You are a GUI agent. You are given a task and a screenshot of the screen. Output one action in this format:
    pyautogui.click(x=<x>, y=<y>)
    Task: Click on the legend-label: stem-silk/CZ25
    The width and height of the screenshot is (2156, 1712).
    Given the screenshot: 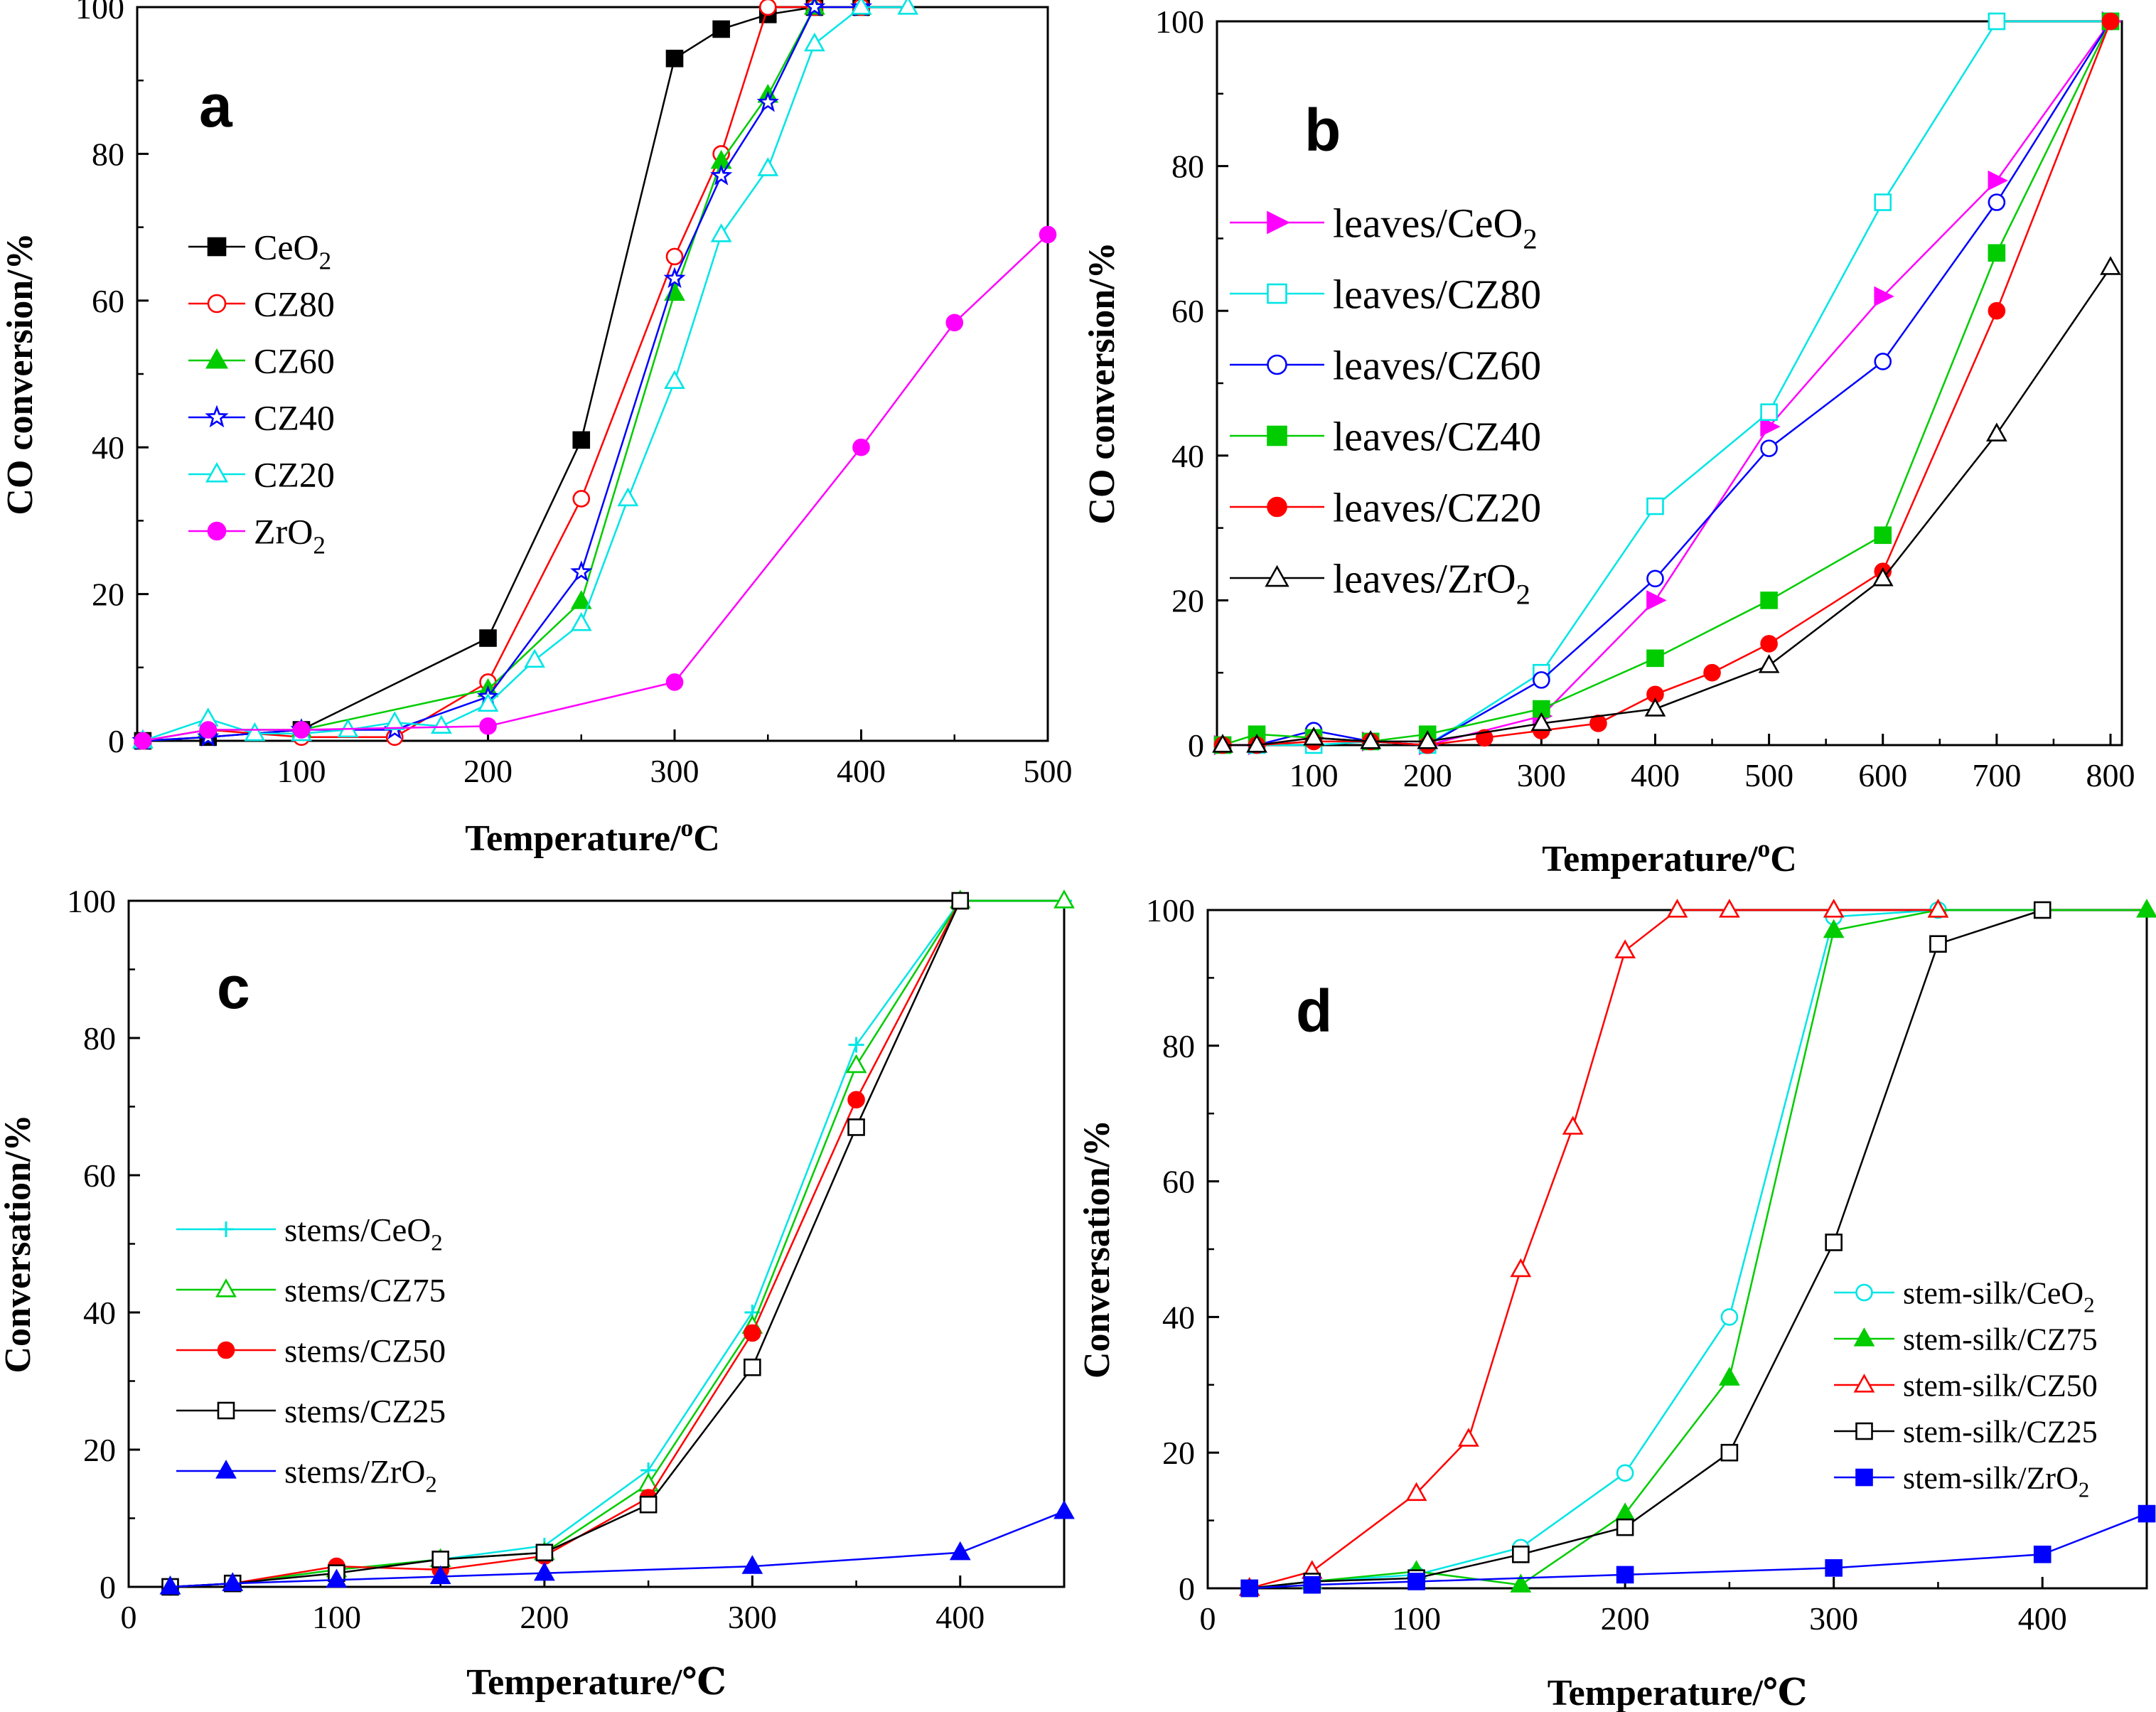 What is the action you would take?
    pyautogui.click(x=2000, y=1431)
    